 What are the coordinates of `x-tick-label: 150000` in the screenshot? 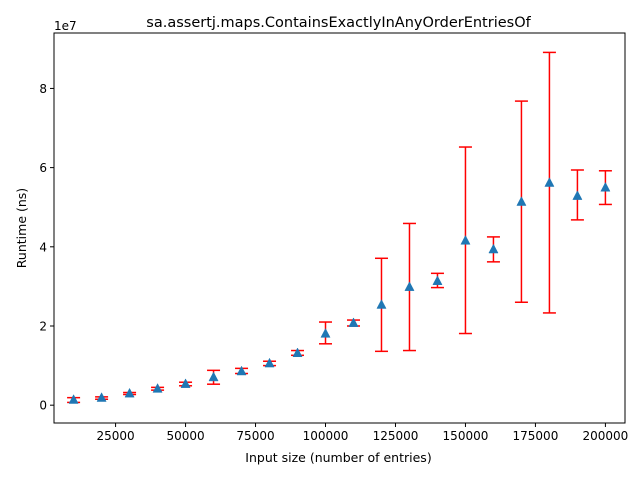 It's located at (466, 436).